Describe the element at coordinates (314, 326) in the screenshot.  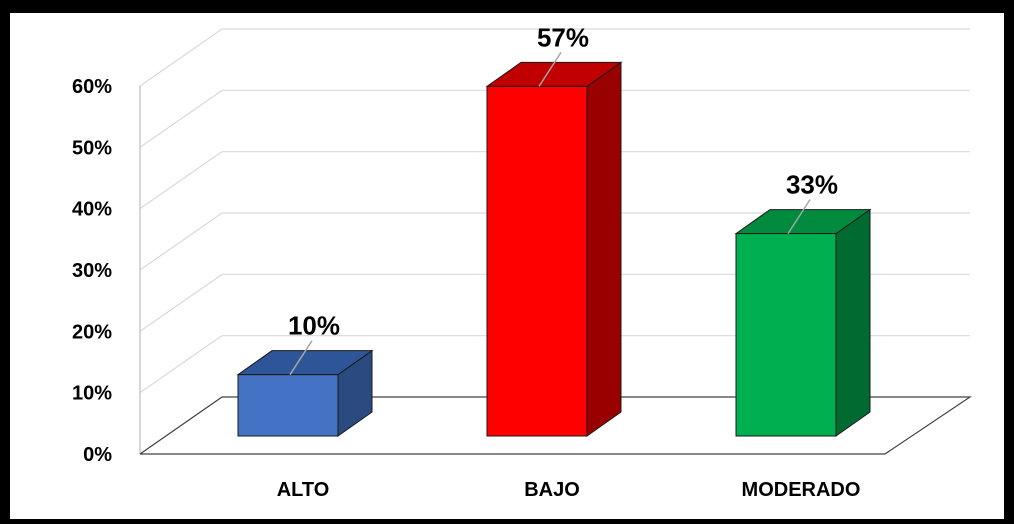
I see `data-label: 10%` at that location.